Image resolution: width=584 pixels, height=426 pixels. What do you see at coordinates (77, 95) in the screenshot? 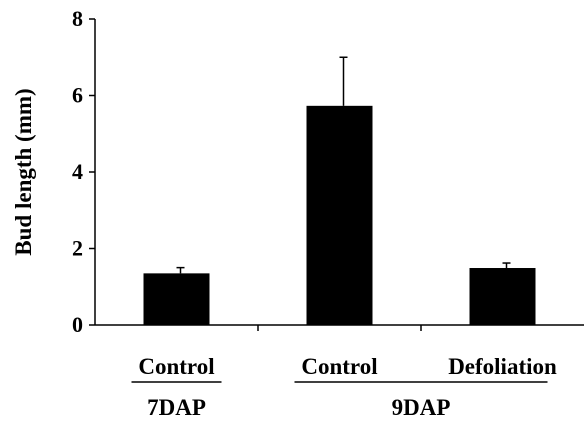
I see `y-tick-label: 6` at bounding box center [77, 95].